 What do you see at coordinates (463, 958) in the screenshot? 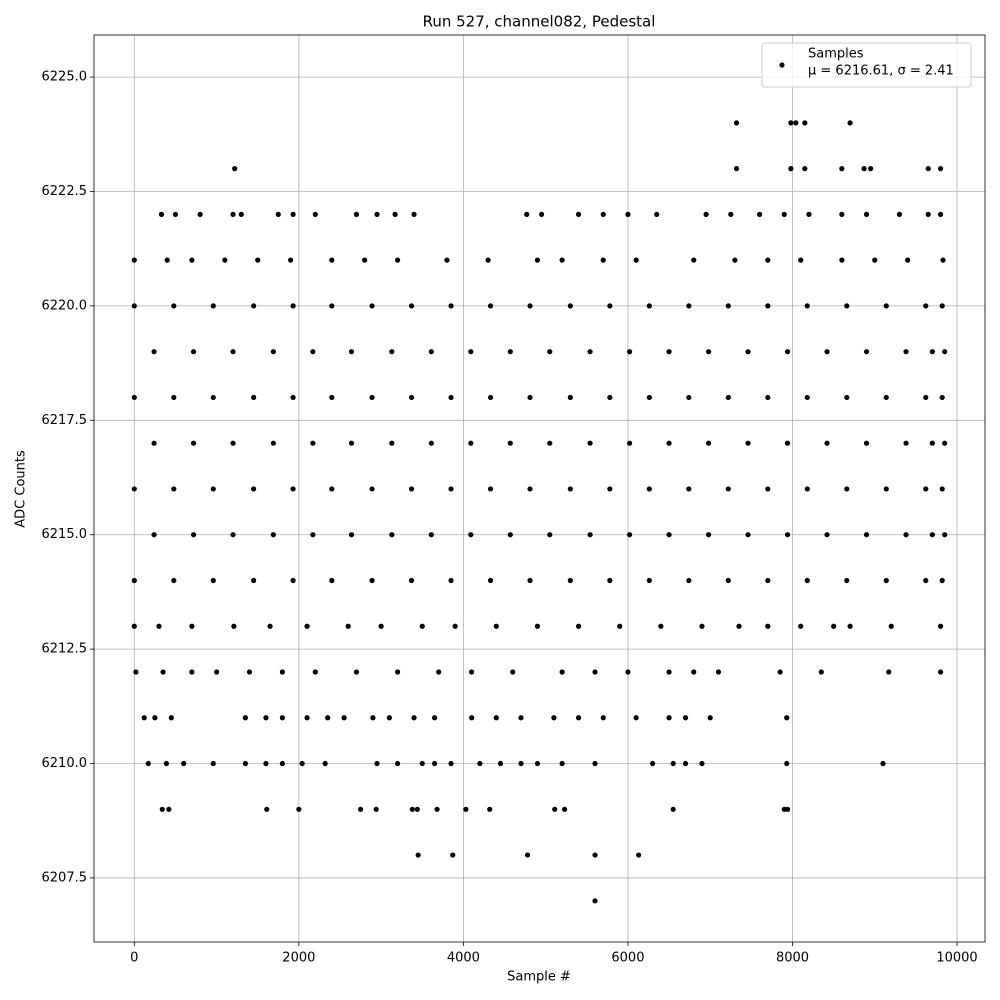
I see `x-tick-label: 4000` at bounding box center [463, 958].